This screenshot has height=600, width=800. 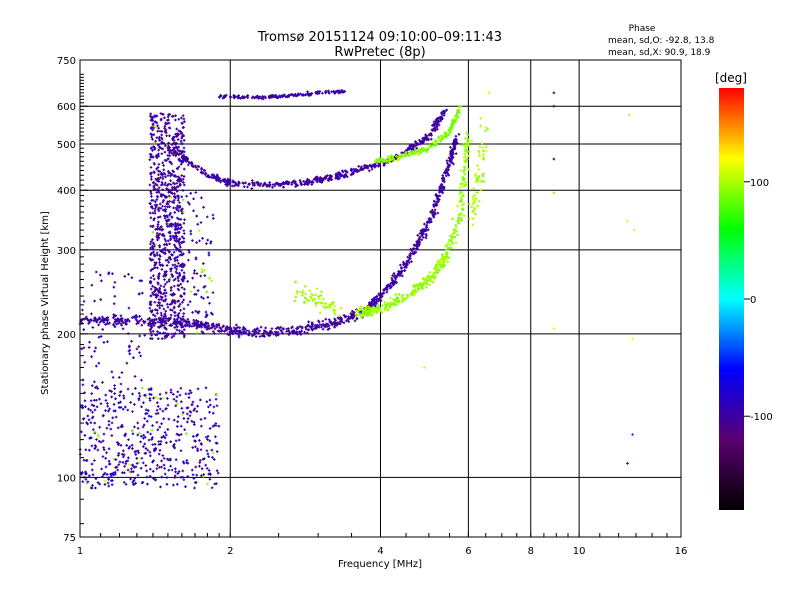 What do you see at coordinates (66, 61) in the screenshot?
I see `y-tick-label: 750` at bounding box center [66, 61].